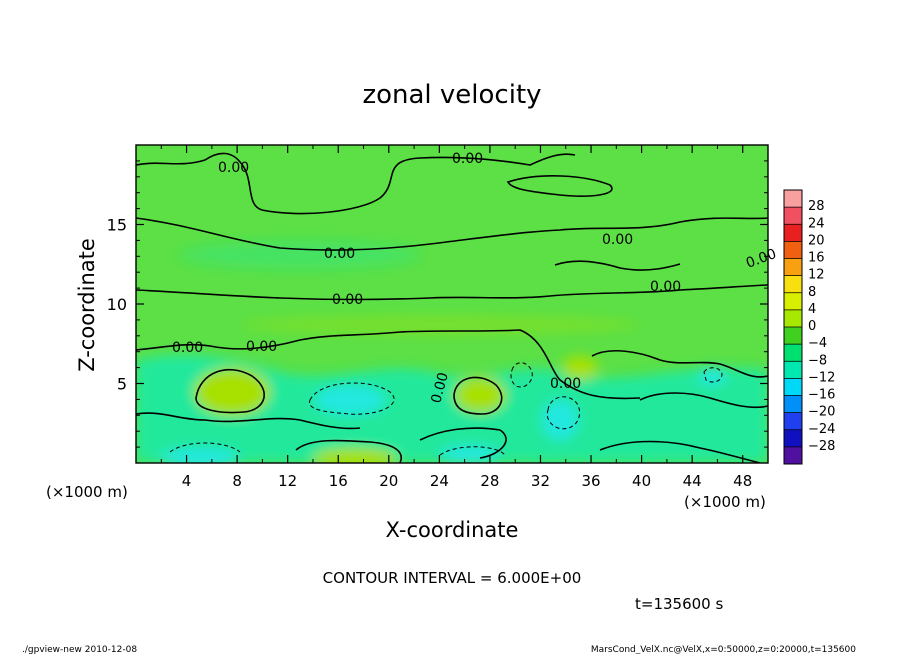  What do you see at coordinates (812, 309) in the screenshot?
I see `colorbar-label: 4` at bounding box center [812, 309].